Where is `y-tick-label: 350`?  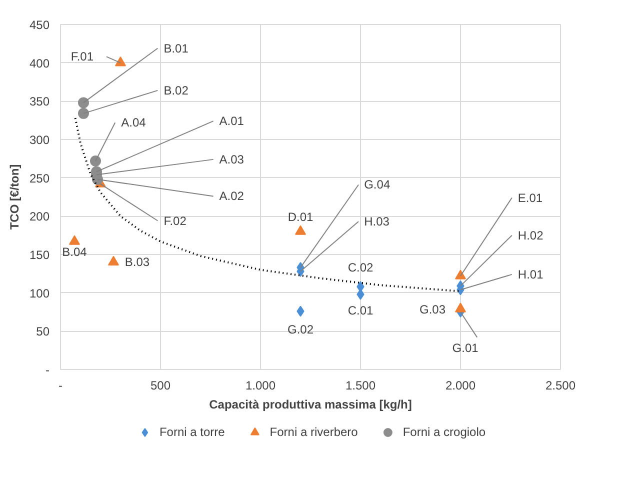 y-tick-label: 350 is located at coordinates (39, 101).